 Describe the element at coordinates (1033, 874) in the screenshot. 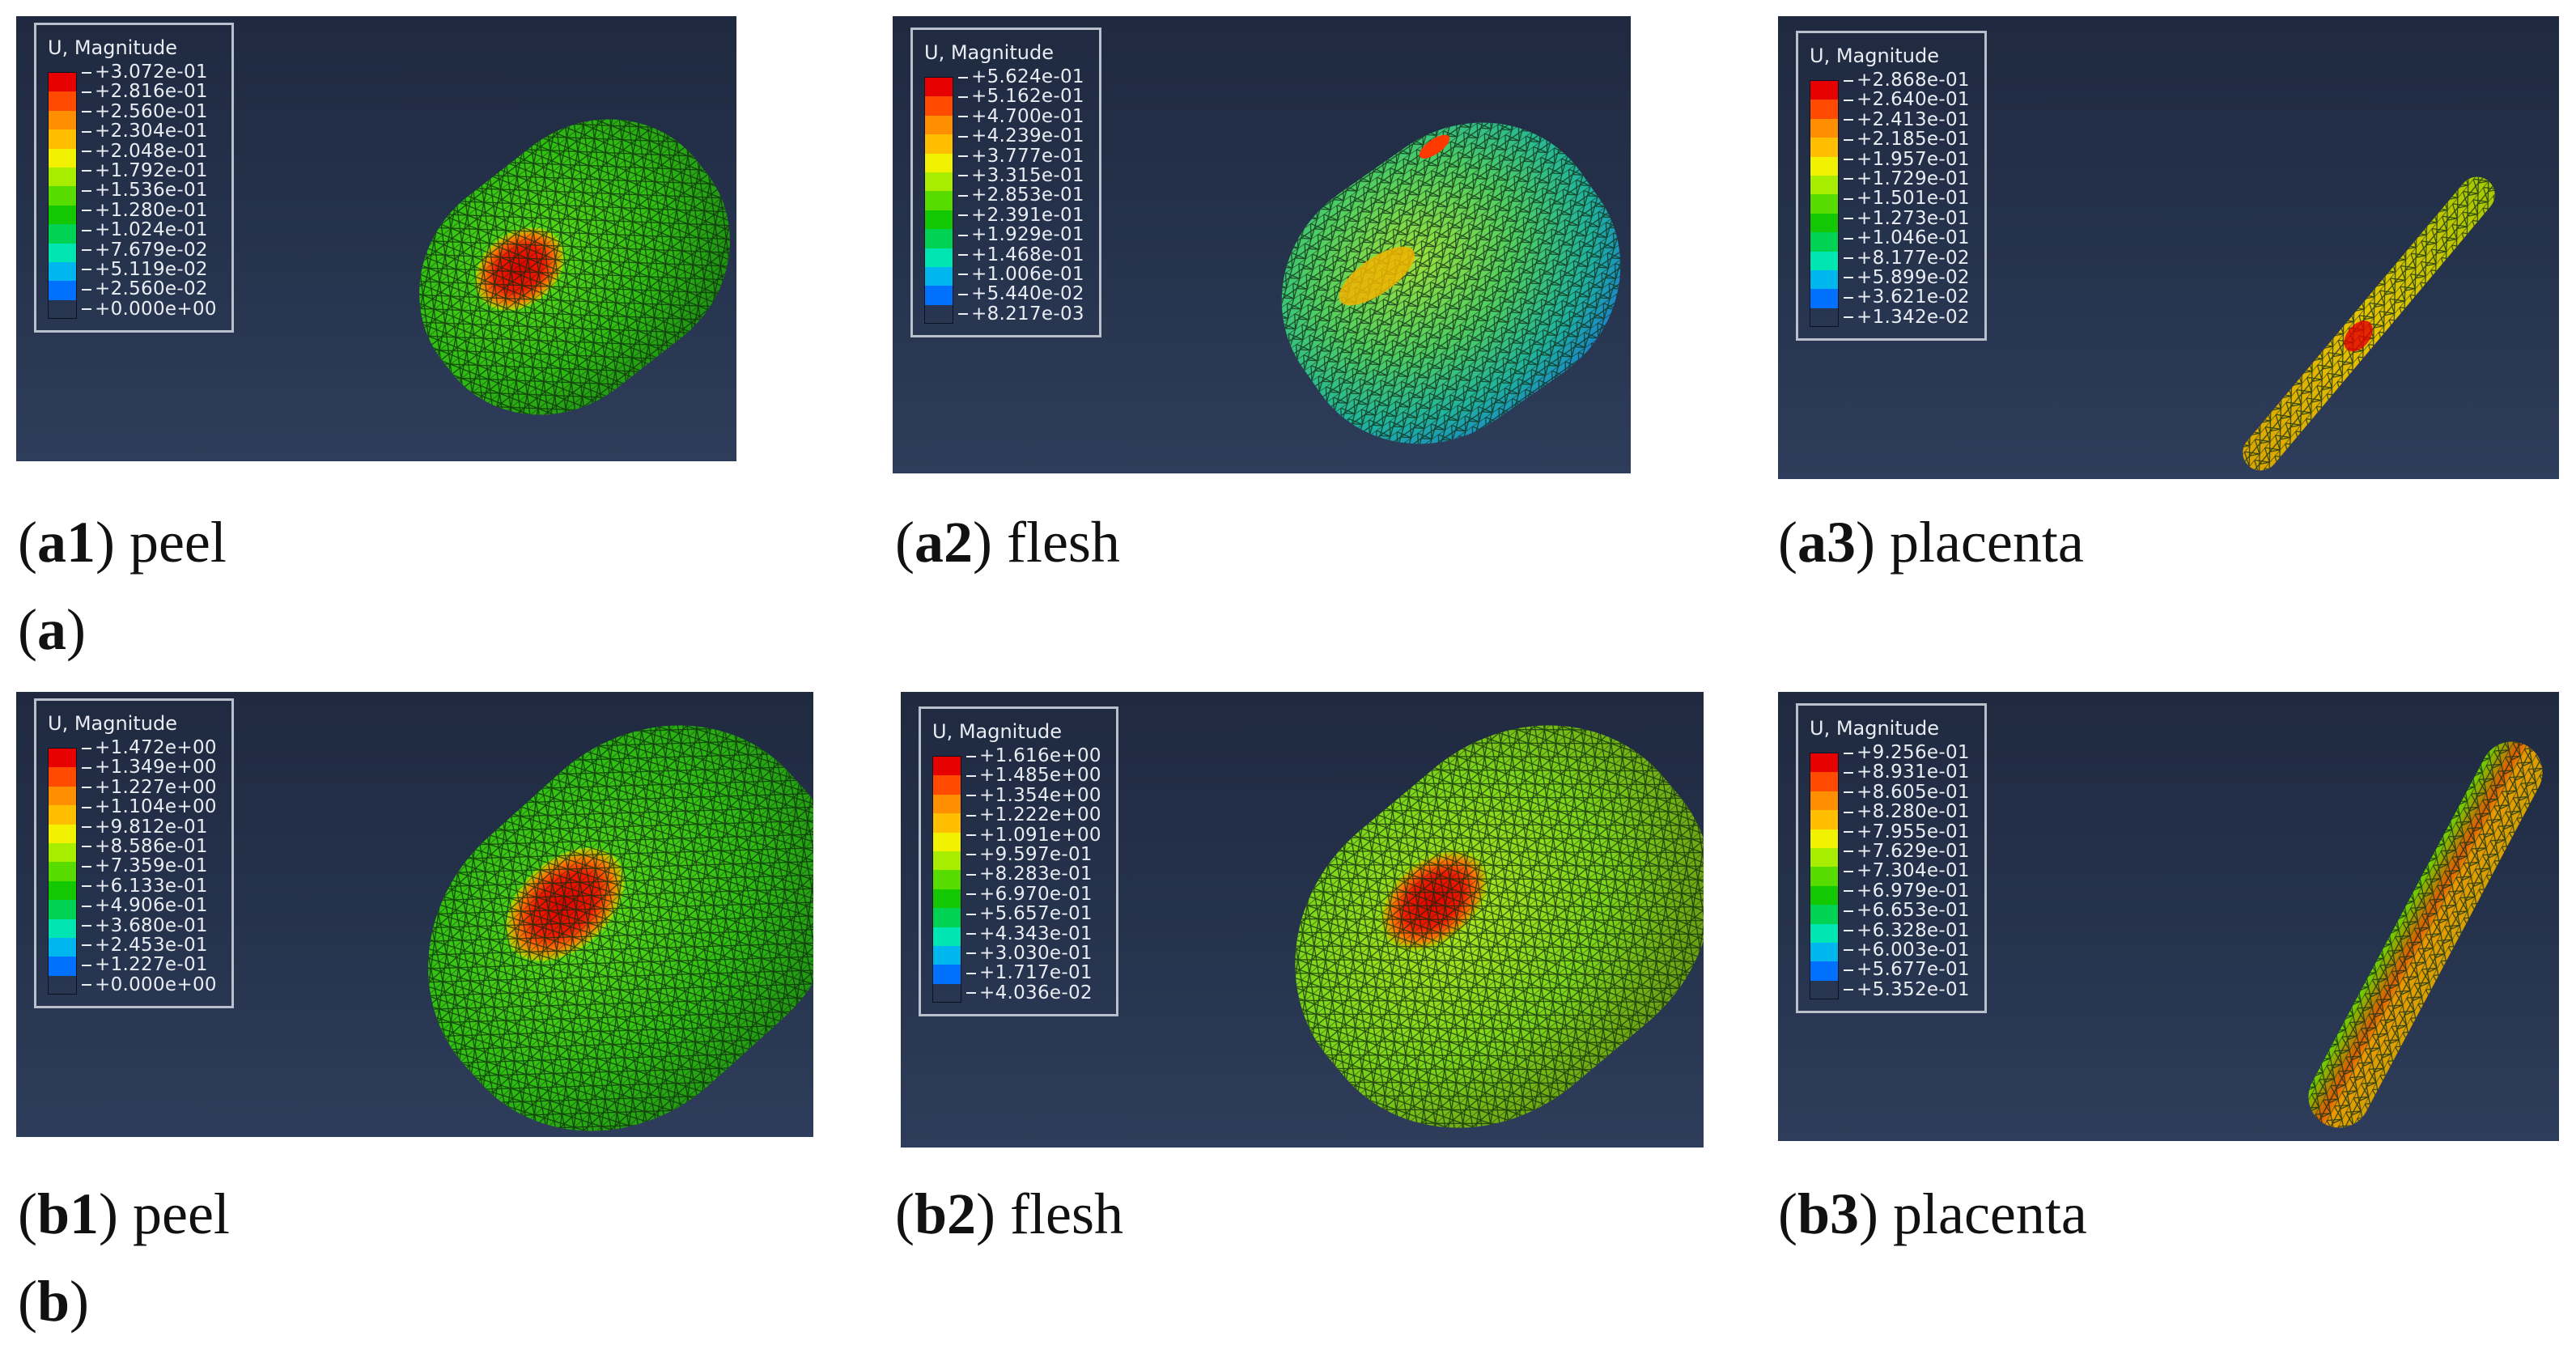

I see `legend-value: +8.283e-01` at that location.